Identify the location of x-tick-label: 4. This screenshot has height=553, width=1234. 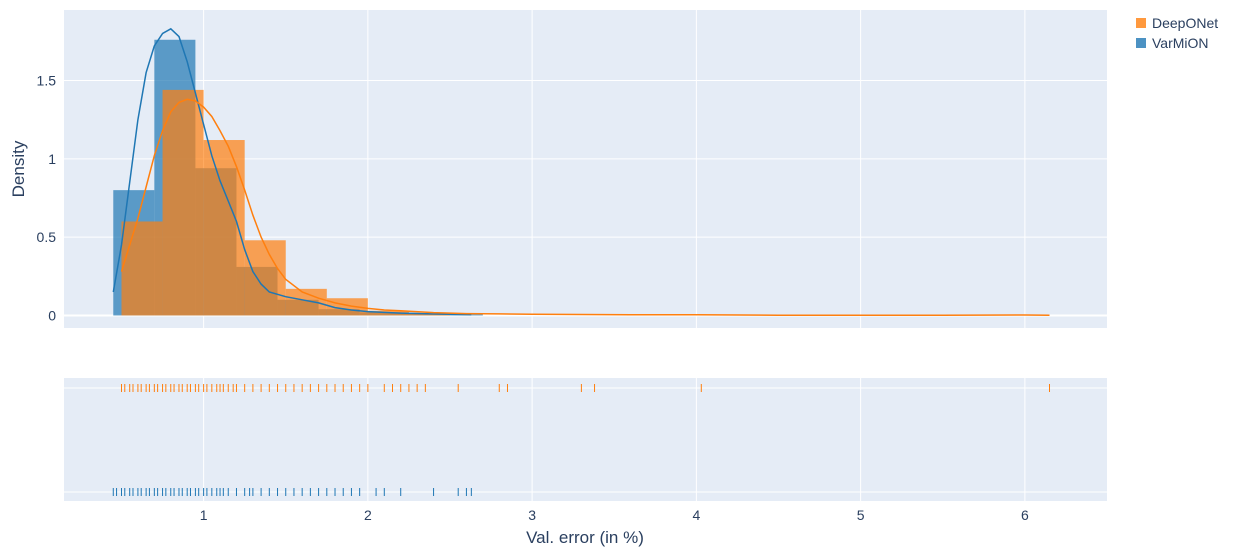
(696, 515).